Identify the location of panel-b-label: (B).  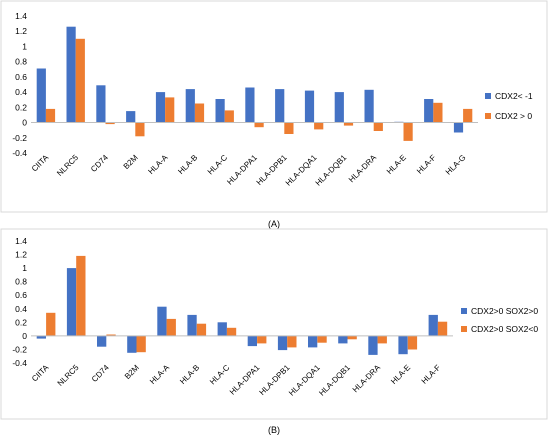
(274, 430).